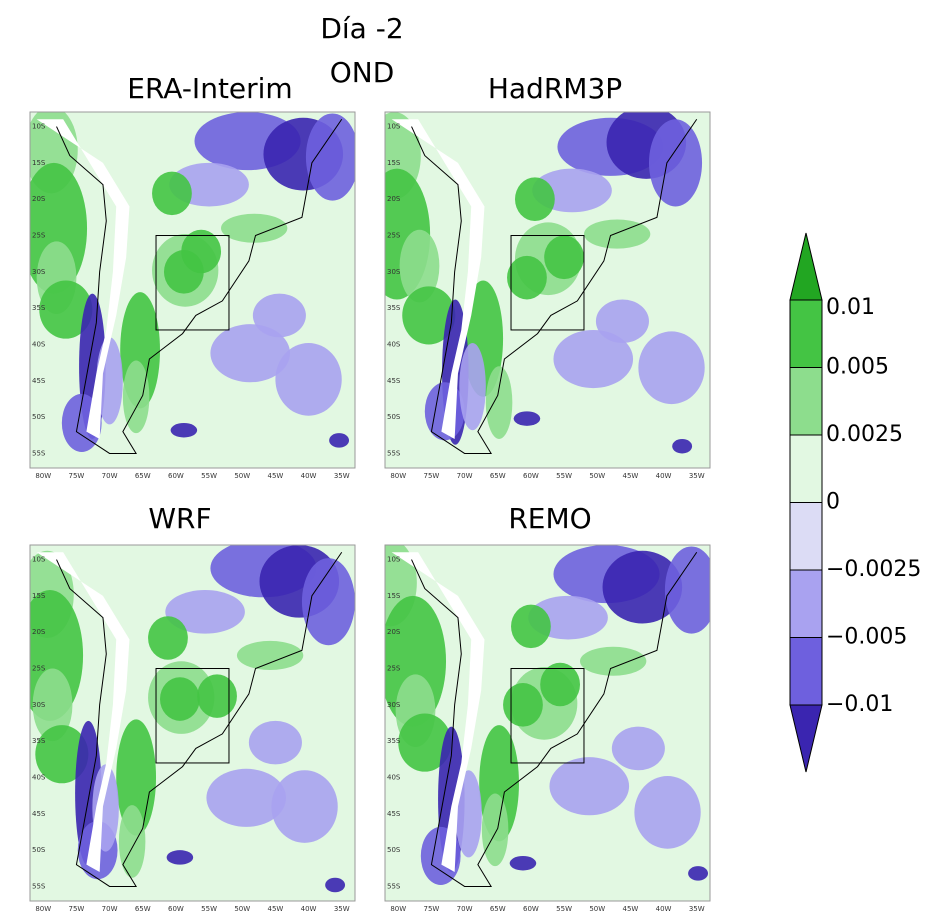 The image size is (931, 913). What do you see at coordinates (597, 909) in the screenshot?
I see `lon-label: 50W` at bounding box center [597, 909].